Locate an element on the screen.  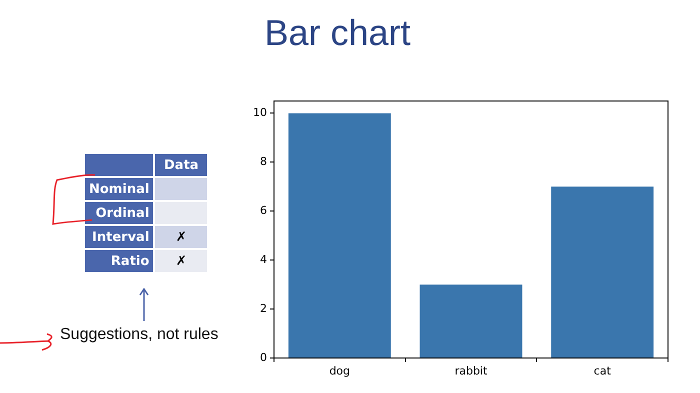
chart-title: Bar chart is located at coordinates (337, 33).